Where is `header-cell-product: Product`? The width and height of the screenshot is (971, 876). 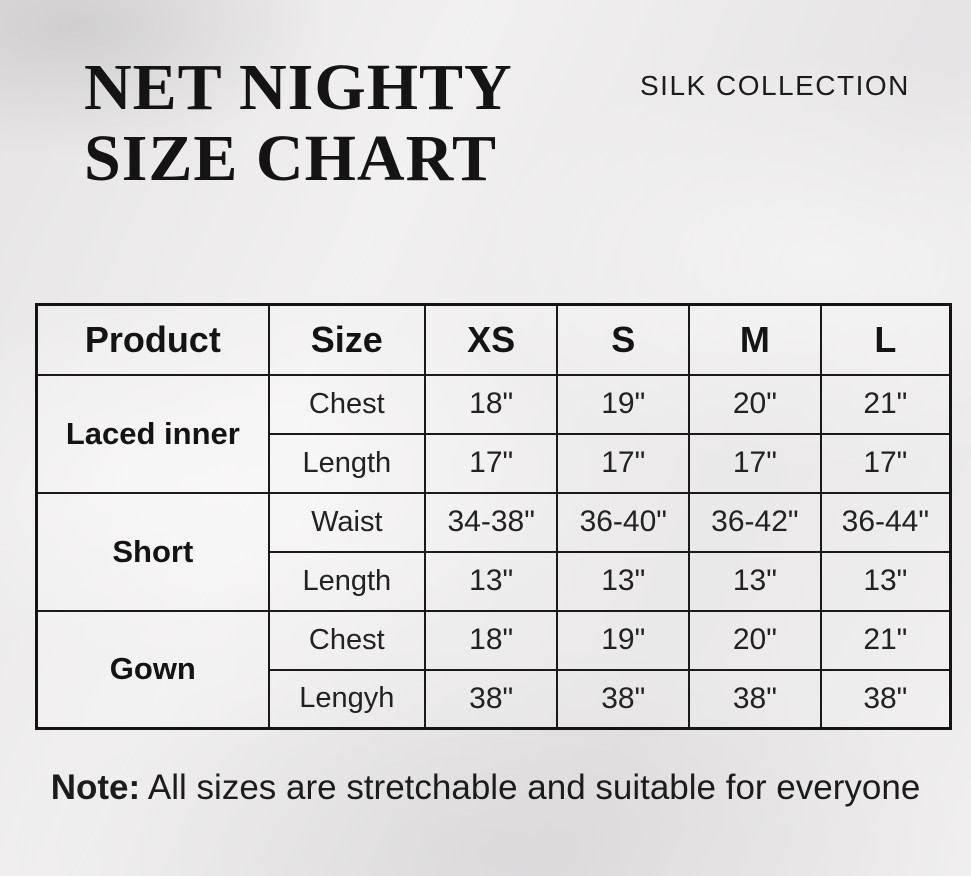 header-cell-product: Product is located at coordinates (152, 339).